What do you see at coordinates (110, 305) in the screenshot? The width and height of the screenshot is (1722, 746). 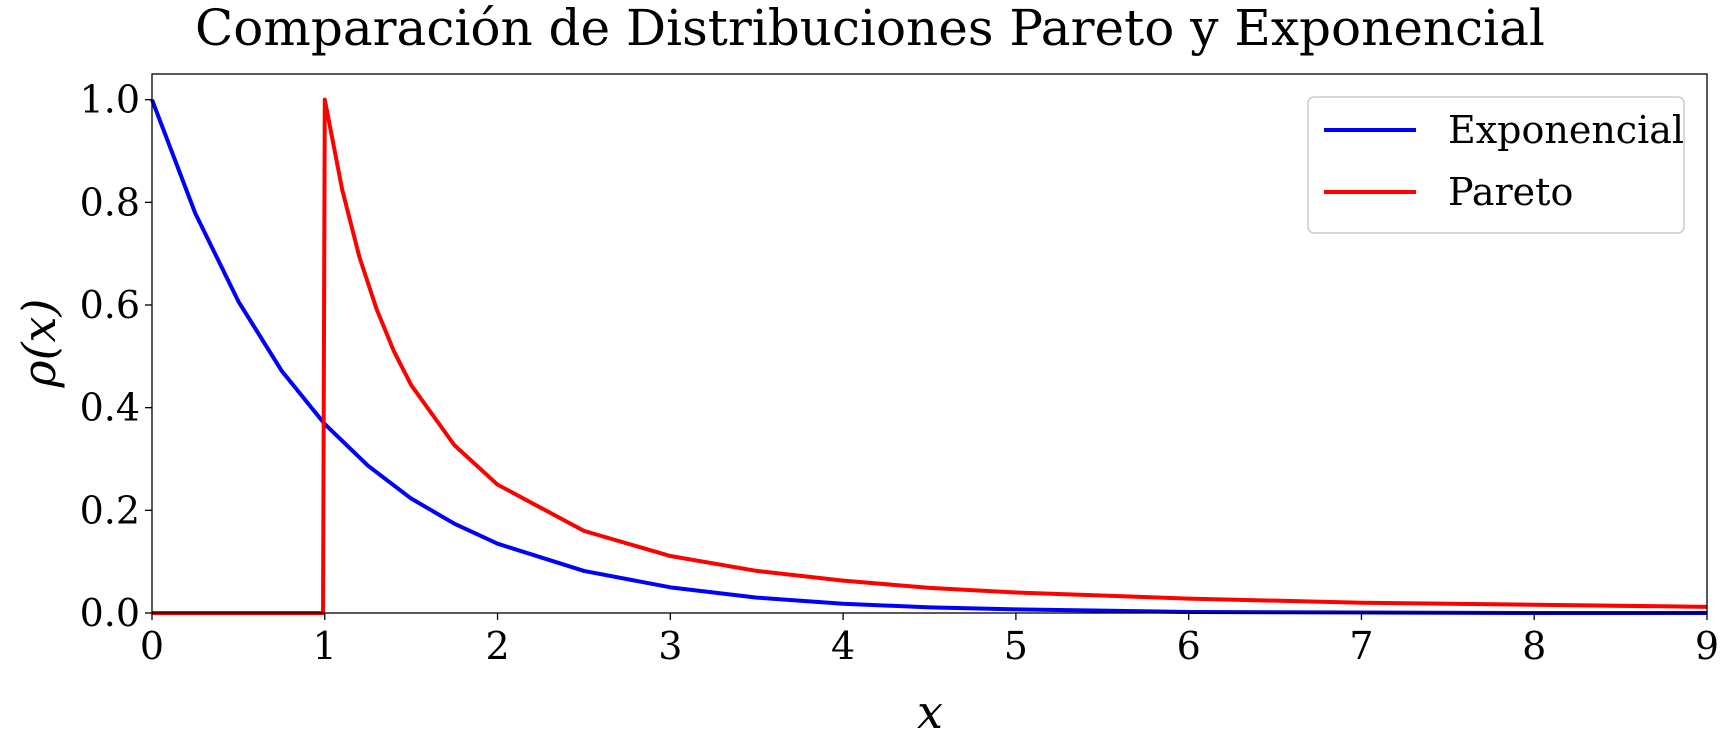 I see `y-tick-label: 0.6` at bounding box center [110, 305].